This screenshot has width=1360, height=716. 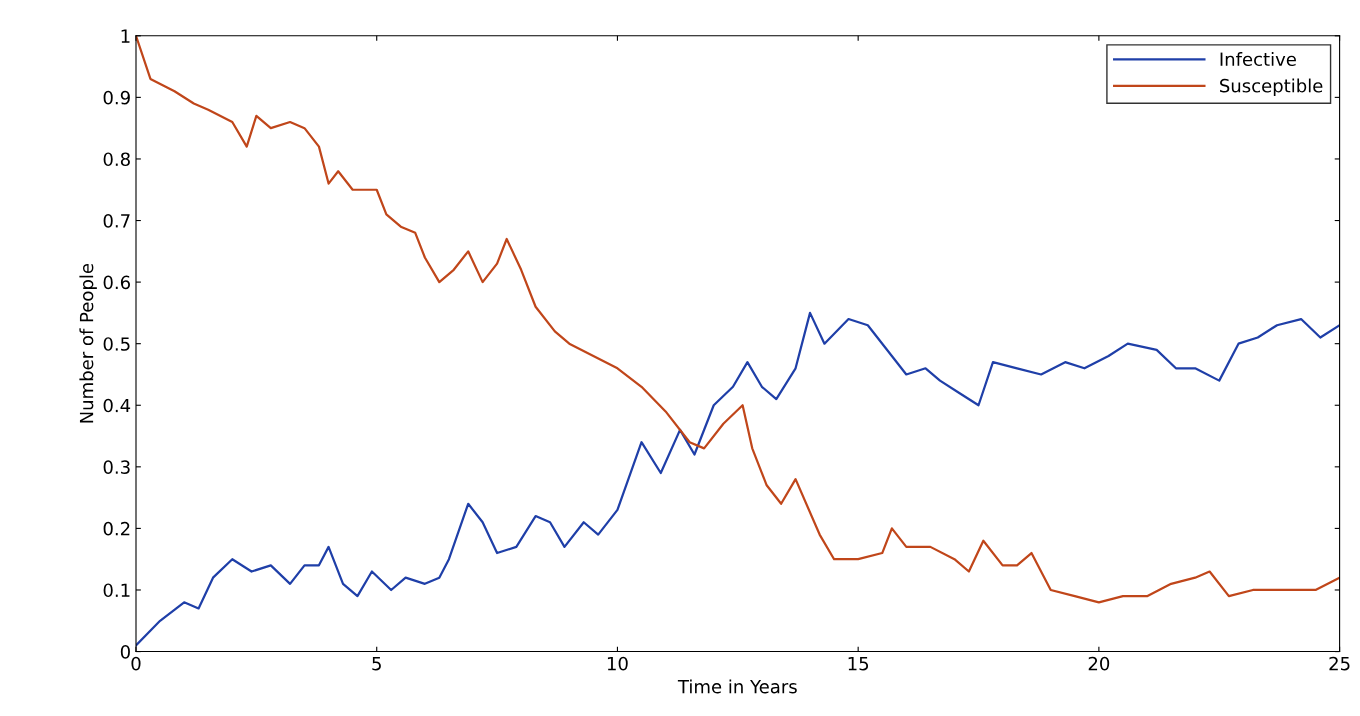 I want to click on legend-label: Susceptible, so click(x=1271, y=87).